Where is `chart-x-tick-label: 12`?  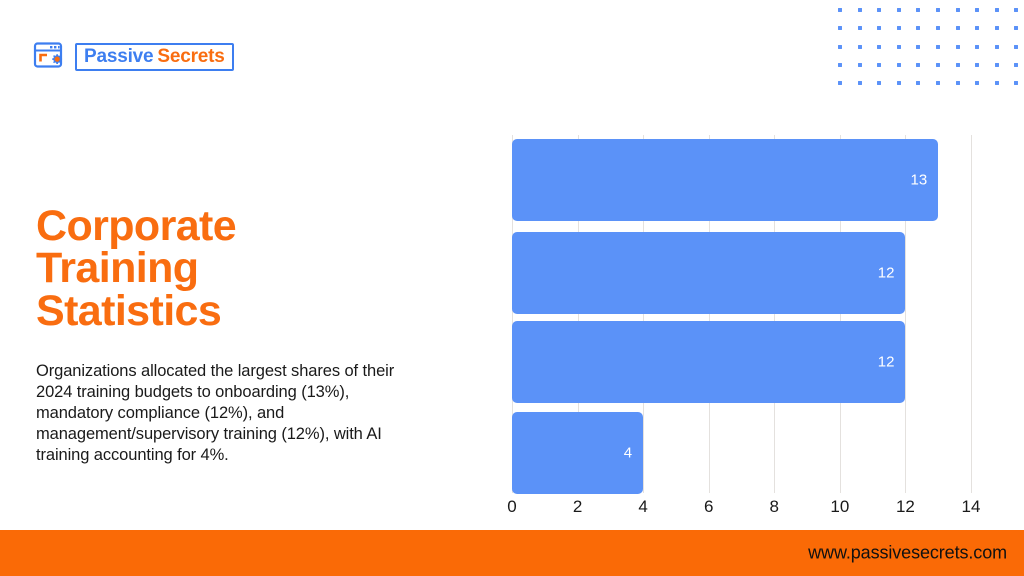 chart-x-tick-label: 12 is located at coordinates (905, 506).